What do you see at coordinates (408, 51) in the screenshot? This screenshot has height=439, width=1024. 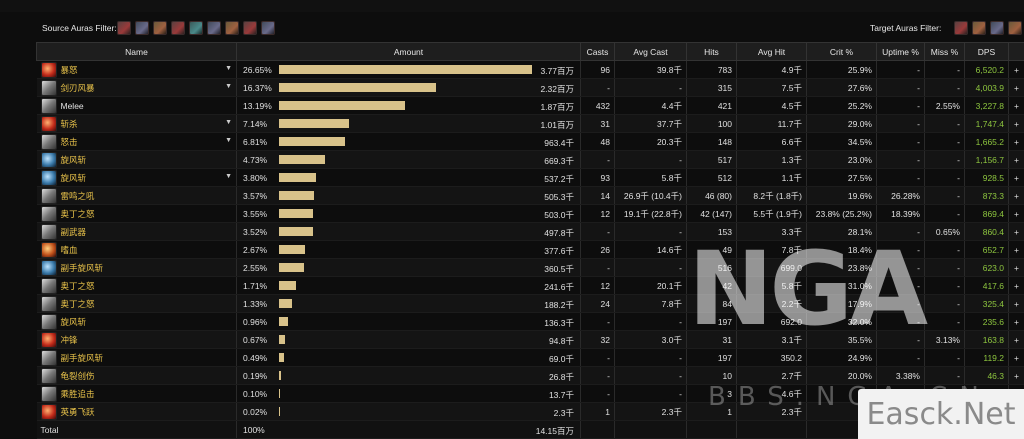 I see `column-header-amount: Amount` at bounding box center [408, 51].